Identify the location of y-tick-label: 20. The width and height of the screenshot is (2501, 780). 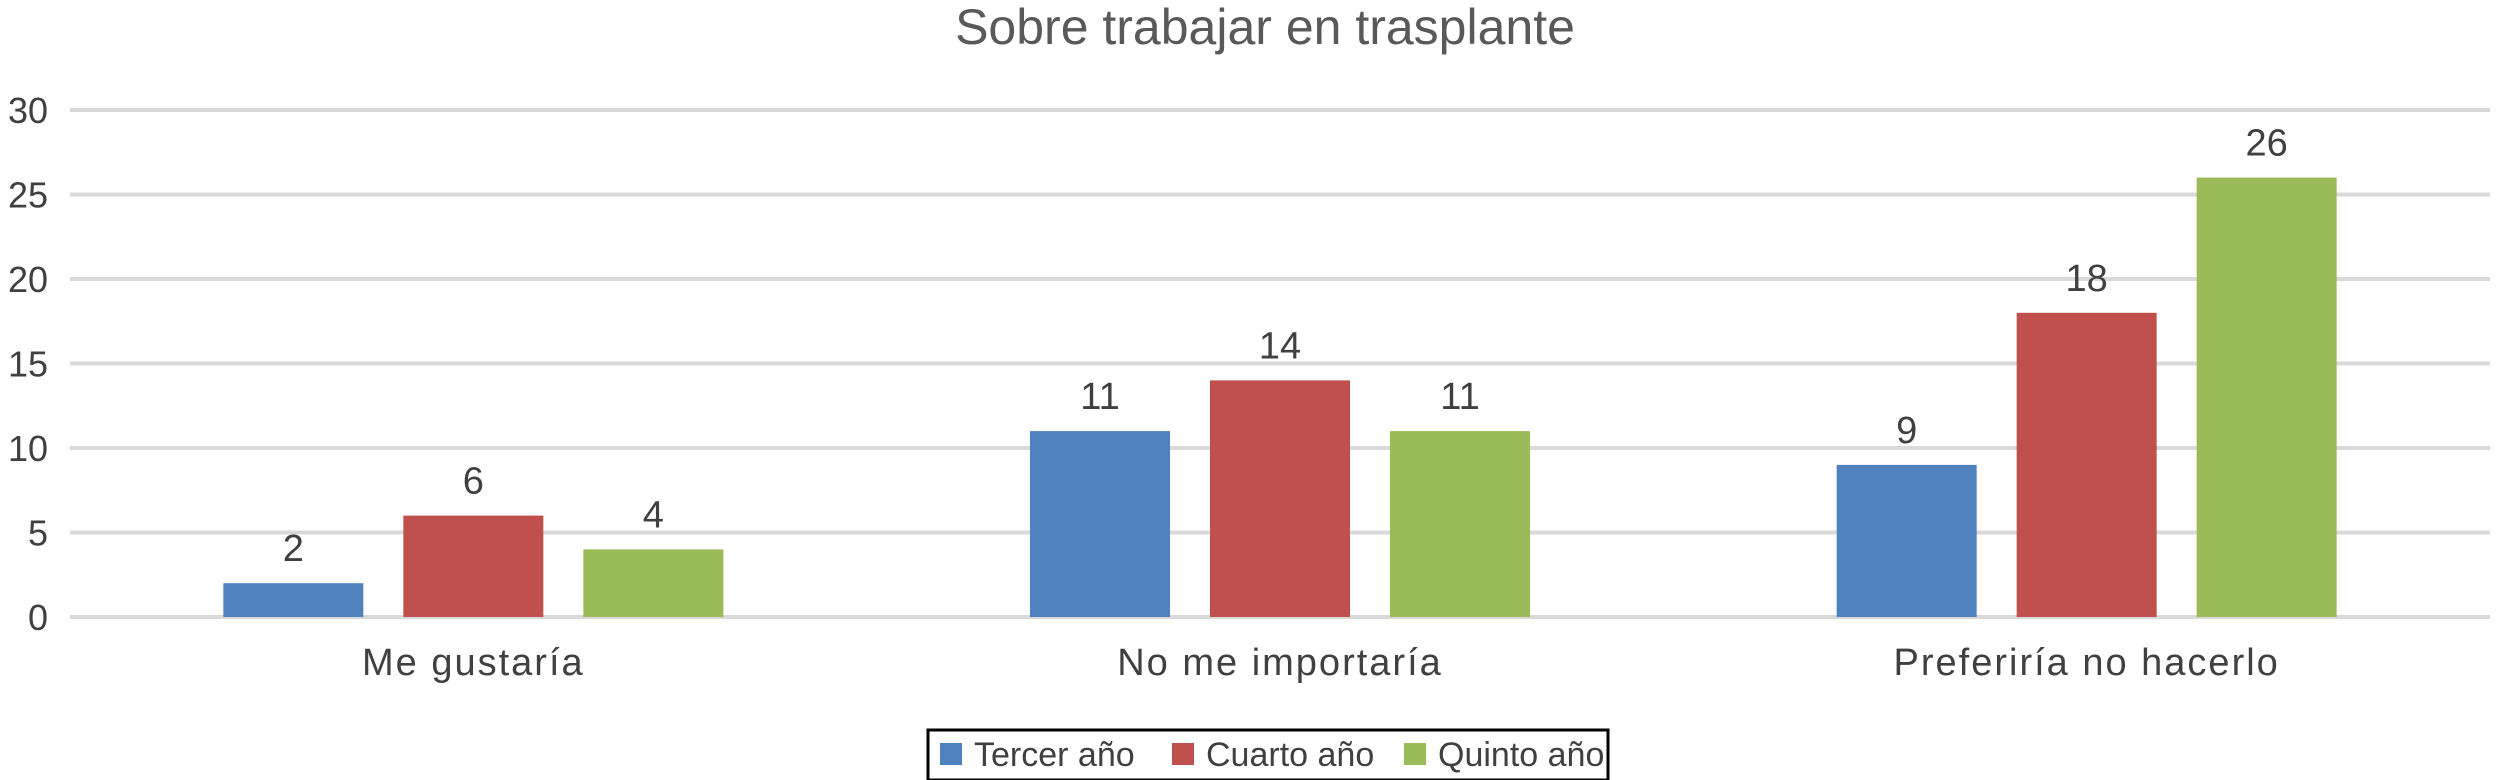
(28, 279).